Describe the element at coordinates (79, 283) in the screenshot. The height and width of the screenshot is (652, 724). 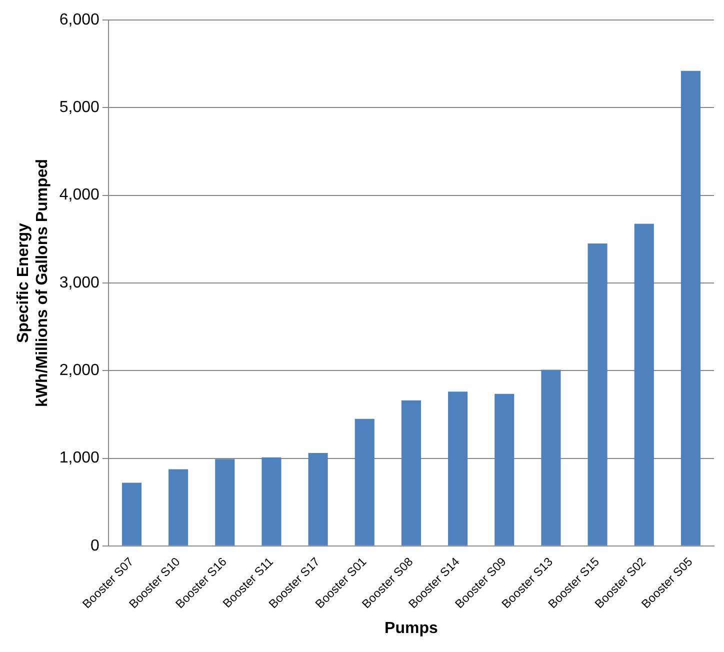
I see `y-tick-label: 3,000` at that location.